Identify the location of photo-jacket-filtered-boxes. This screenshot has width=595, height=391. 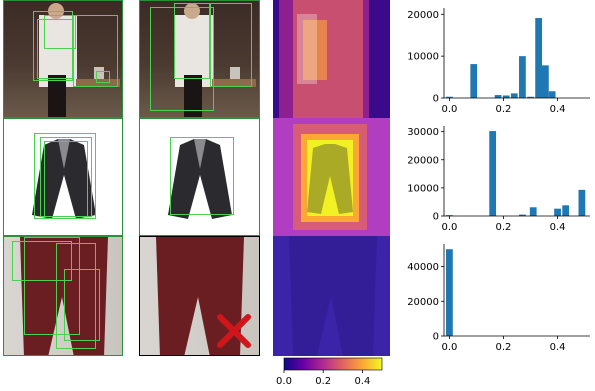
(199, 177).